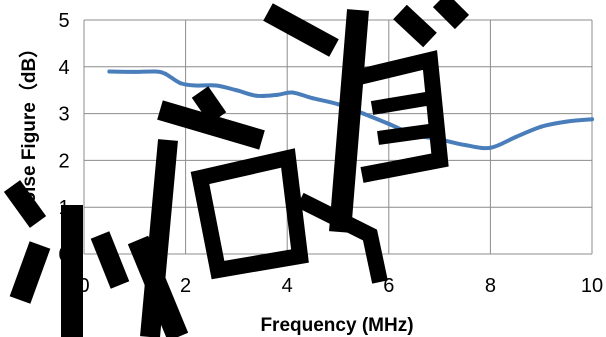  What do you see at coordinates (336, 325) in the screenshot?
I see `x-axis-title: Frequency (MHz)` at bounding box center [336, 325].